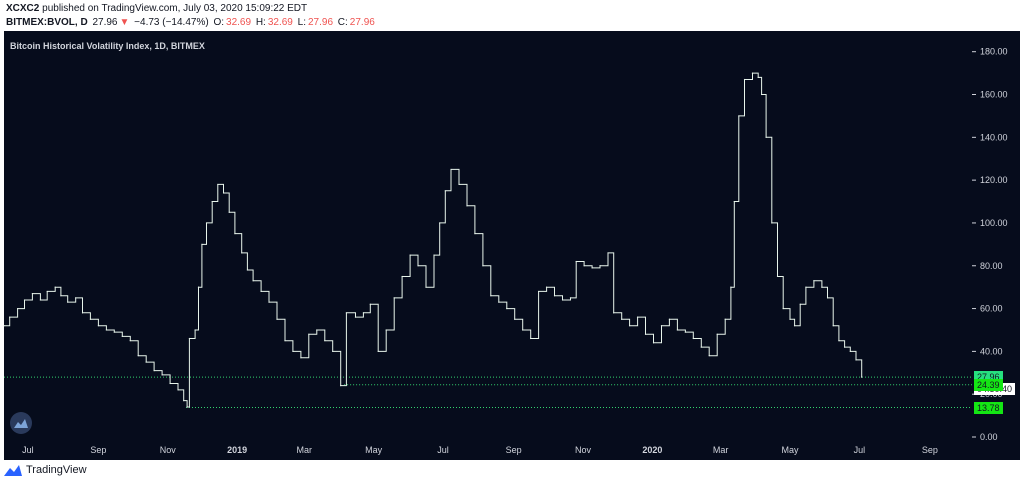 This screenshot has width=1024, height=486. Describe the element at coordinates (342, 22) in the screenshot. I see `close-label: C:` at that location.